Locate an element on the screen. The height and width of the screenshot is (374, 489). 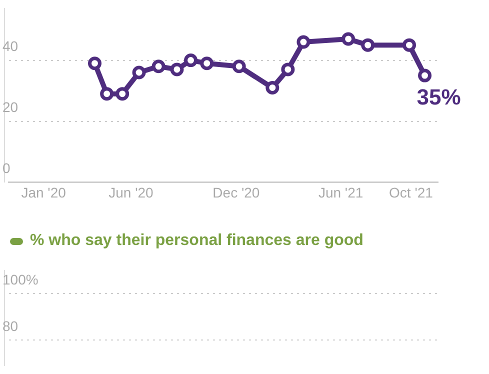
x-tick-label: Oct '21 is located at coordinates (411, 192).